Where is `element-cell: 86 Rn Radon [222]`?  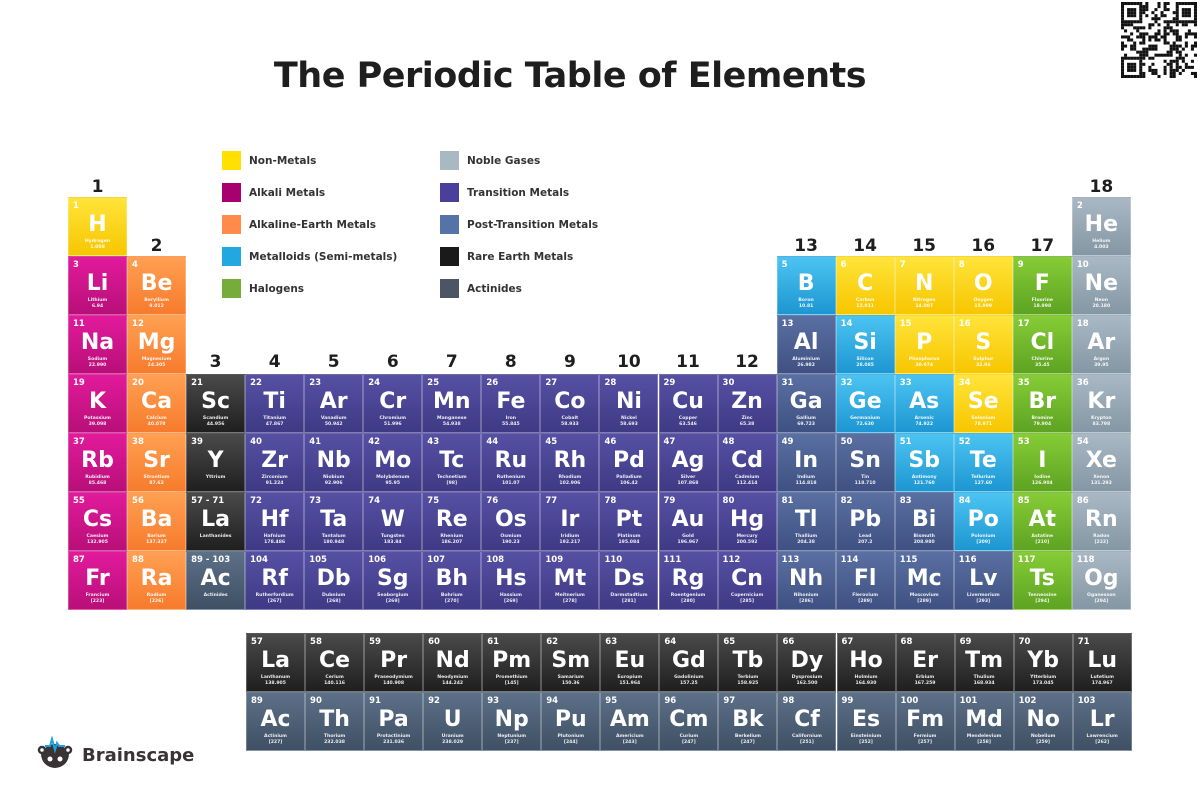 element-cell: 86 Rn Radon [222] is located at coordinates (1101, 521).